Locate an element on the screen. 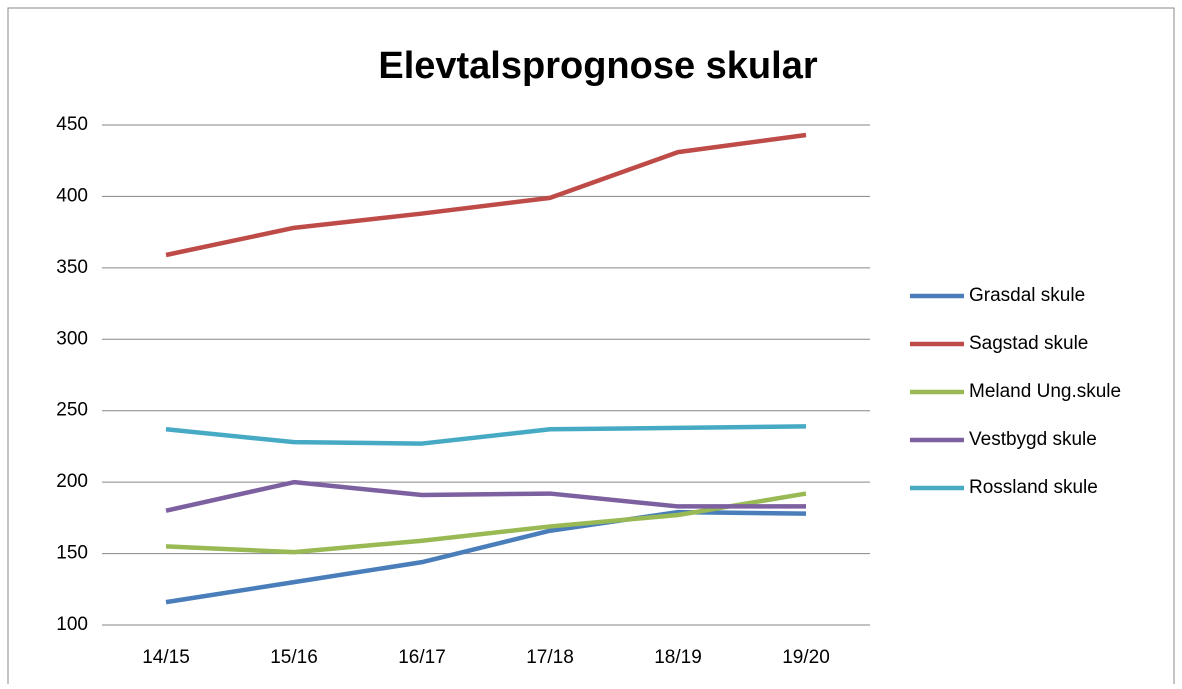 The image size is (1182, 689). x-tick-label: 15/16 is located at coordinates (294, 657).